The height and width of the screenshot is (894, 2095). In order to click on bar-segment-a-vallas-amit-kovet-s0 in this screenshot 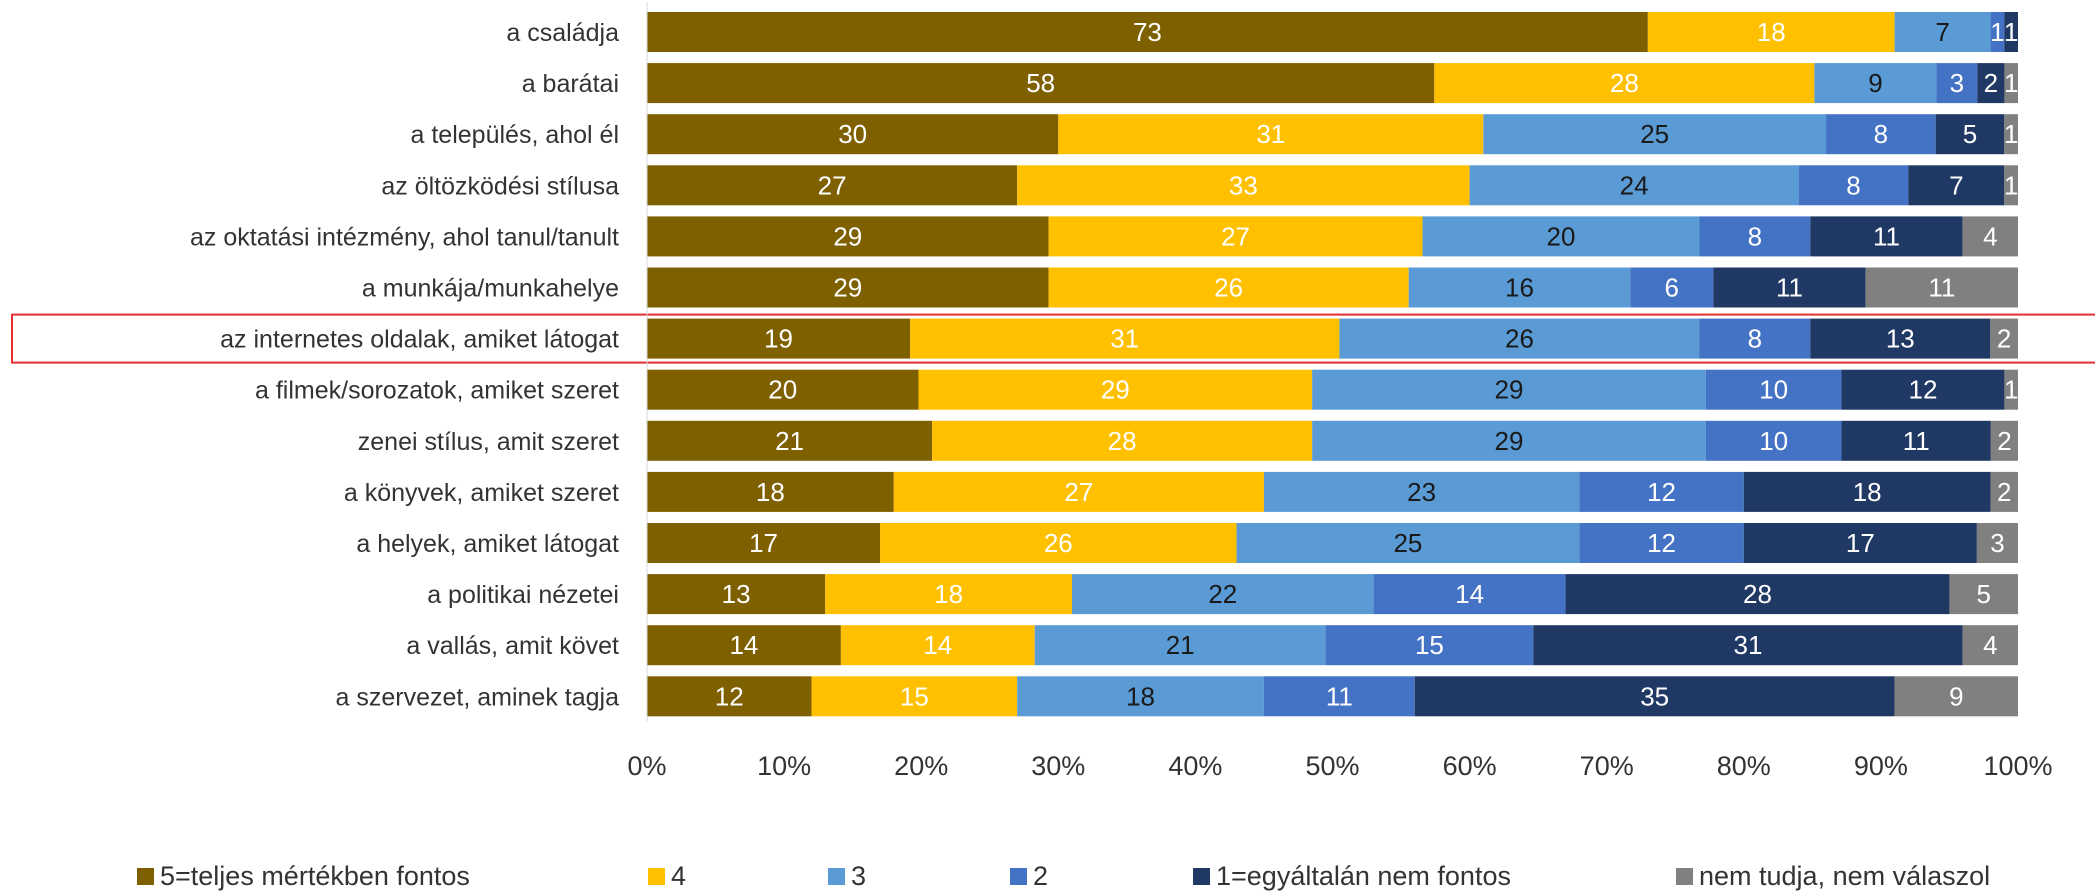, I will do `click(744, 645)`.